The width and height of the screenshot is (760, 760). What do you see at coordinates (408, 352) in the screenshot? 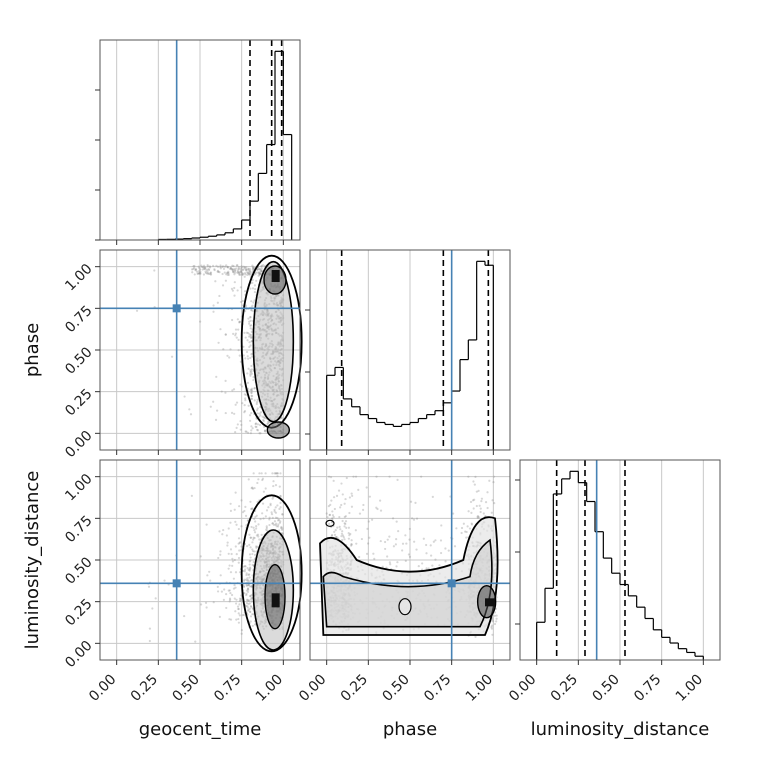
I see `hist-phase` at bounding box center [408, 352].